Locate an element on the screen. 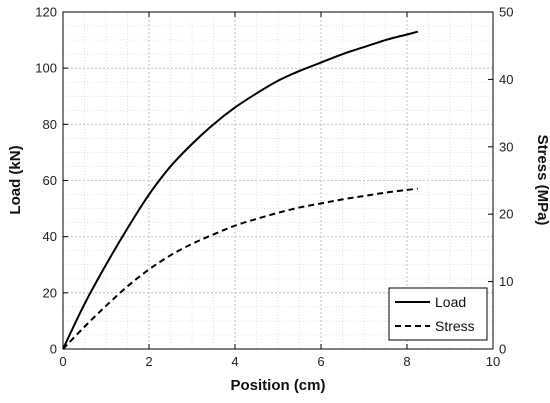 This screenshot has width=550, height=403. legend: Load Stress is located at coordinates (438, 314).